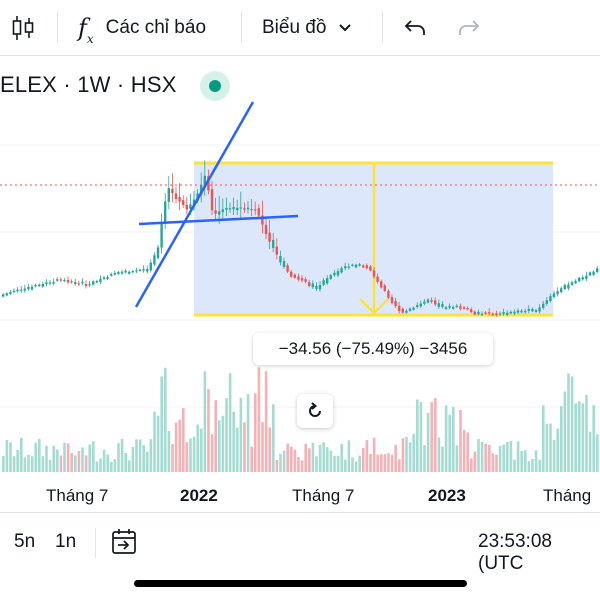 This screenshot has height=600, width=600. I want to click on chart-type-button: Biểu đồ, so click(307, 27).